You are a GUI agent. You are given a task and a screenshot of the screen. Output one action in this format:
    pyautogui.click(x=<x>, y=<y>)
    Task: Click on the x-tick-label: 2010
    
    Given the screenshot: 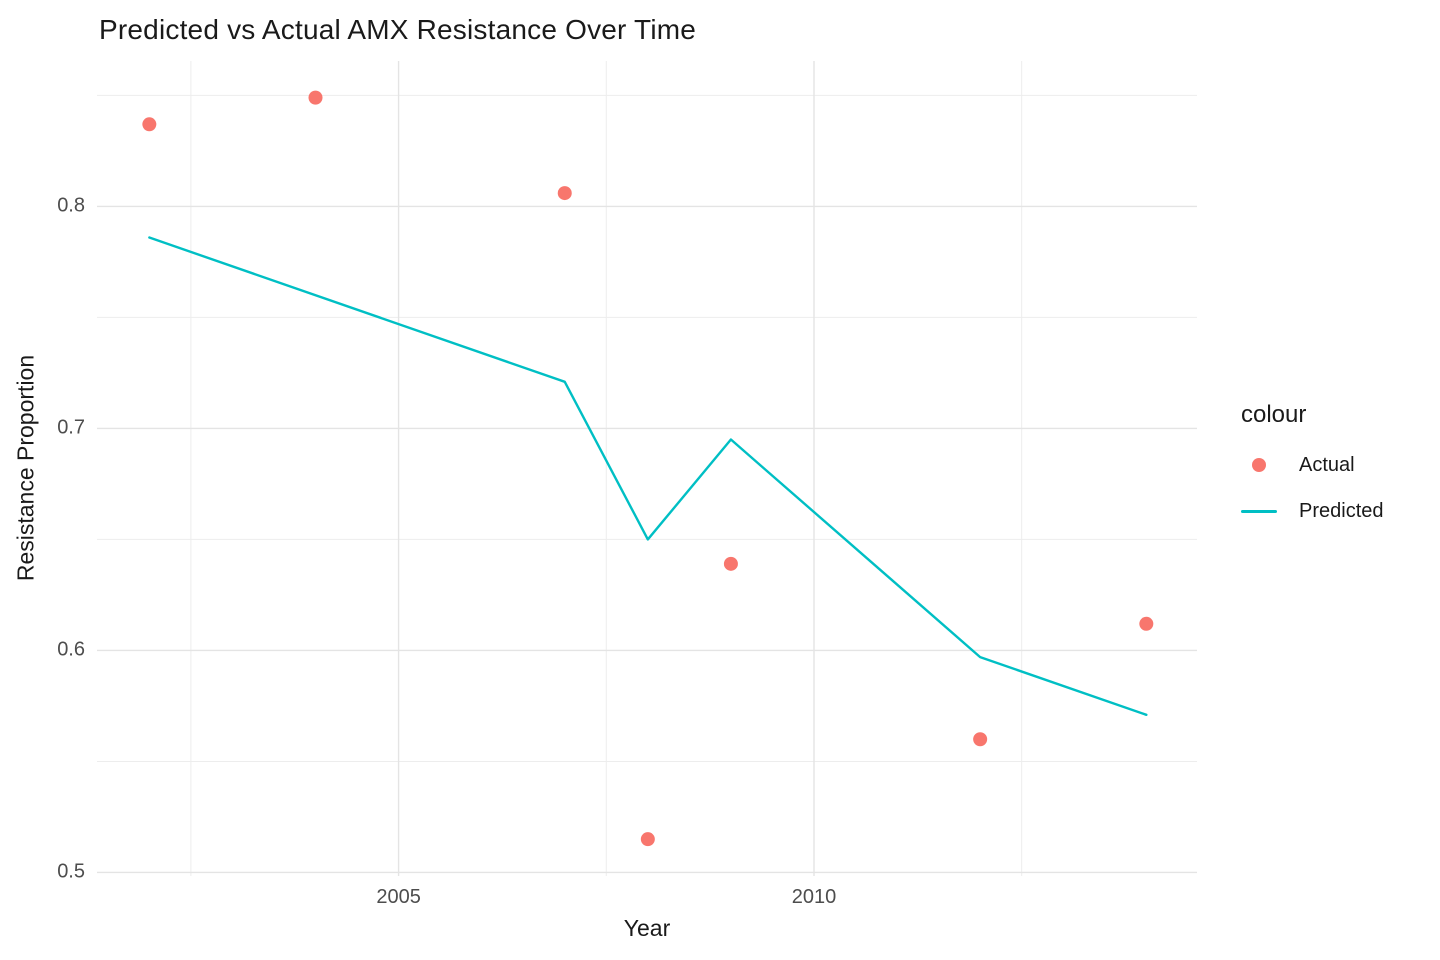 What is the action you would take?
    pyautogui.click(x=814, y=897)
    